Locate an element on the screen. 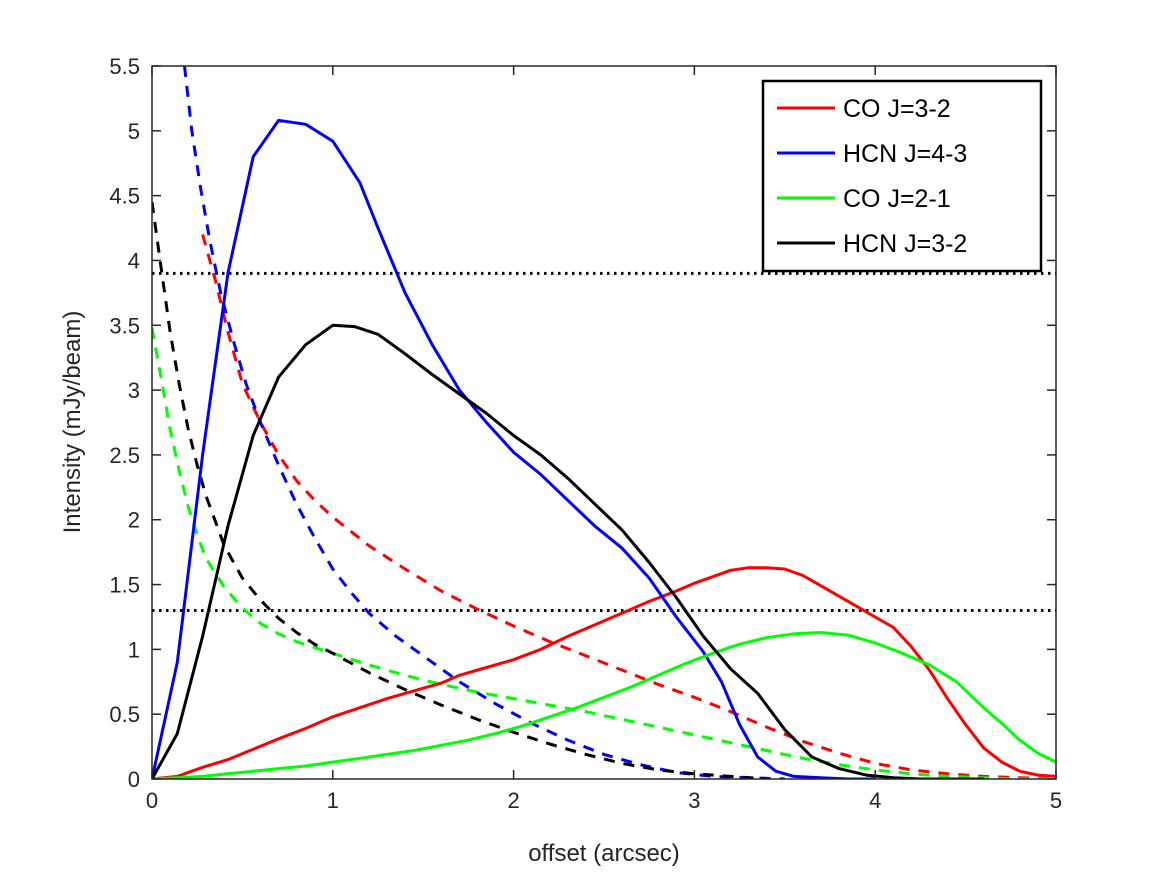 This screenshot has height=875, width=1167. x-tick-label: 1 is located at coordinates (333, 800).